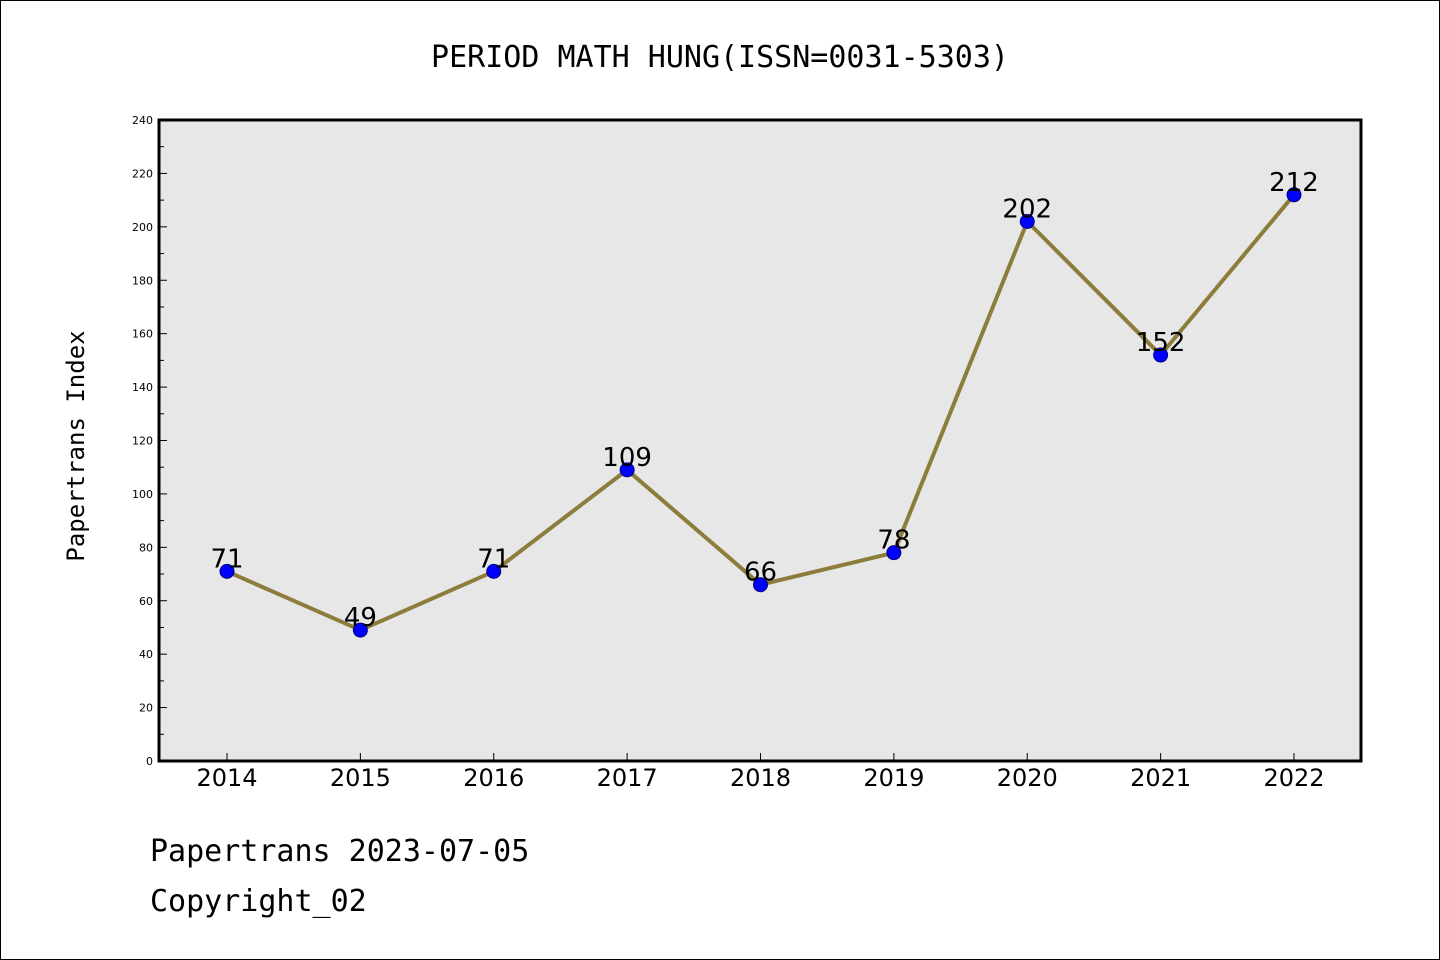 This screenshot has width=1440, height=960. What do you see at coordinates (360, 778) in the screenshot?
I see `x-tick-label: 2015` at bounding box center [360, 778].